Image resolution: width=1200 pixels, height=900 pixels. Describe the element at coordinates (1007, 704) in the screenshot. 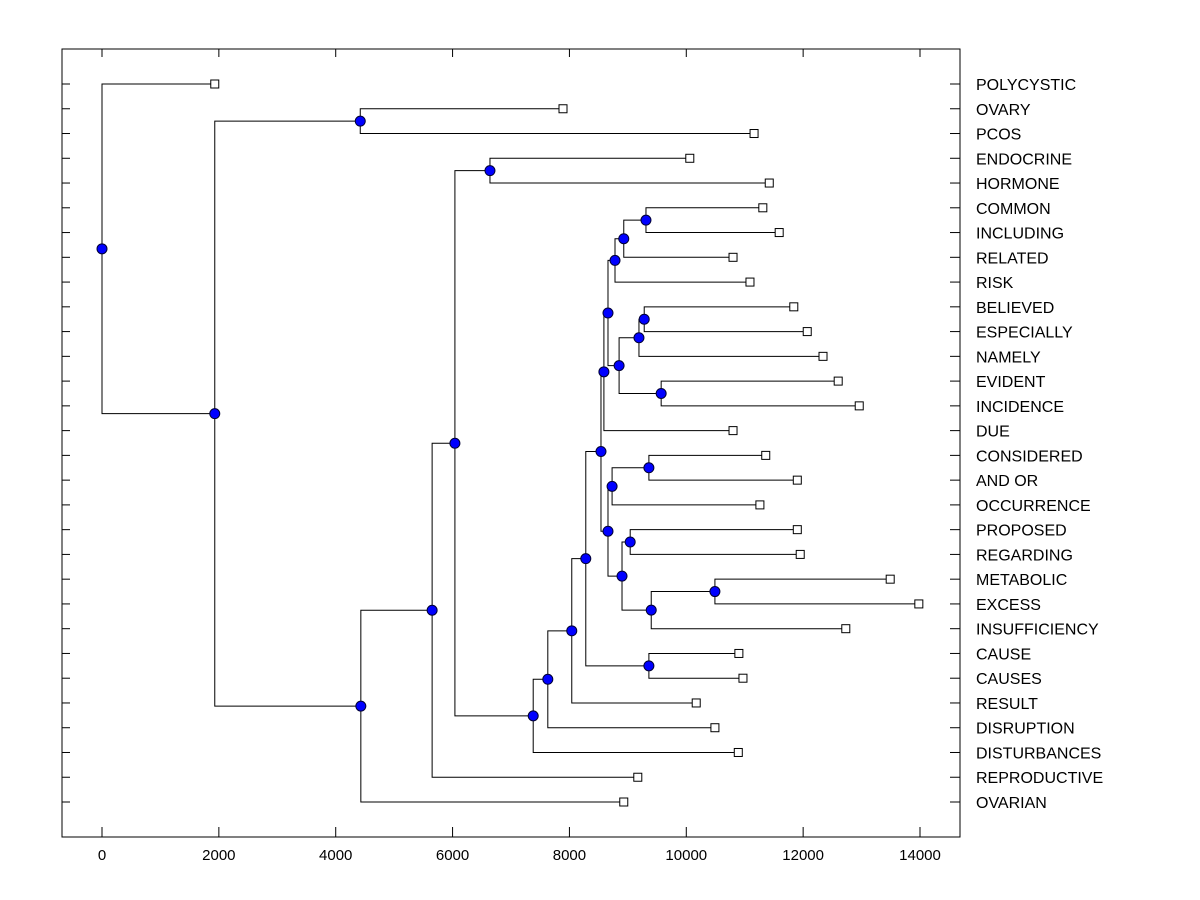

I see `leaf-label-result: RESULT` at that location.